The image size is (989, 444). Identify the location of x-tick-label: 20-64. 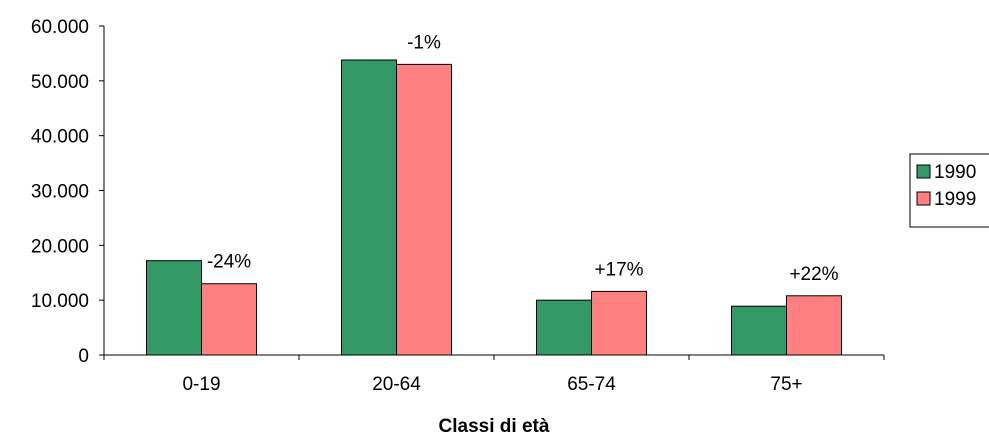
(396, 384).